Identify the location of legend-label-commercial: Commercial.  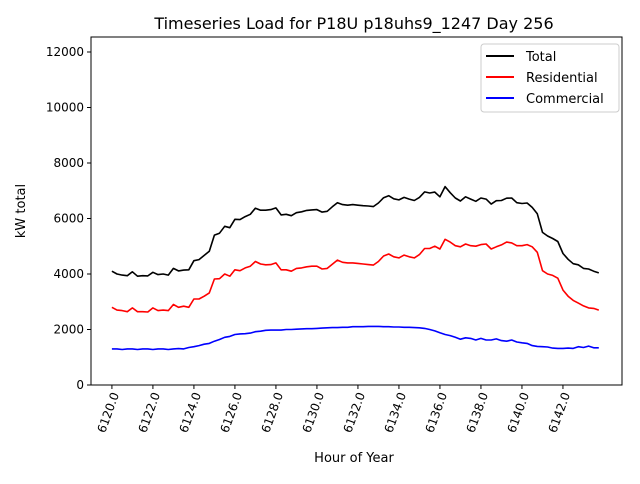
(565, 99).